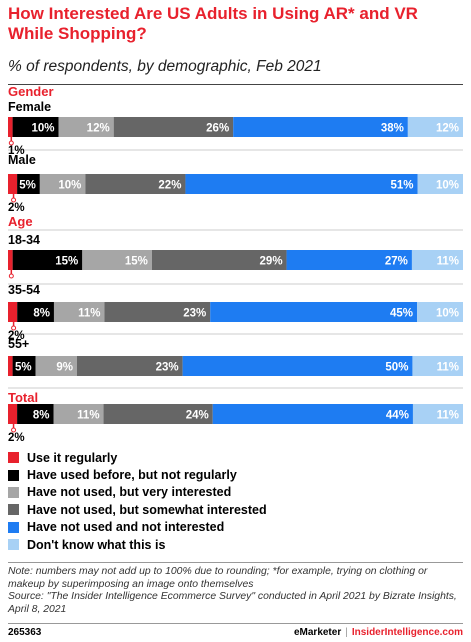 The image size is (471, 642). What do you see at coordinates (72, 457) in the screenshot?
I see `legend-label: Use it regularly` at bounding box center [72, 457].